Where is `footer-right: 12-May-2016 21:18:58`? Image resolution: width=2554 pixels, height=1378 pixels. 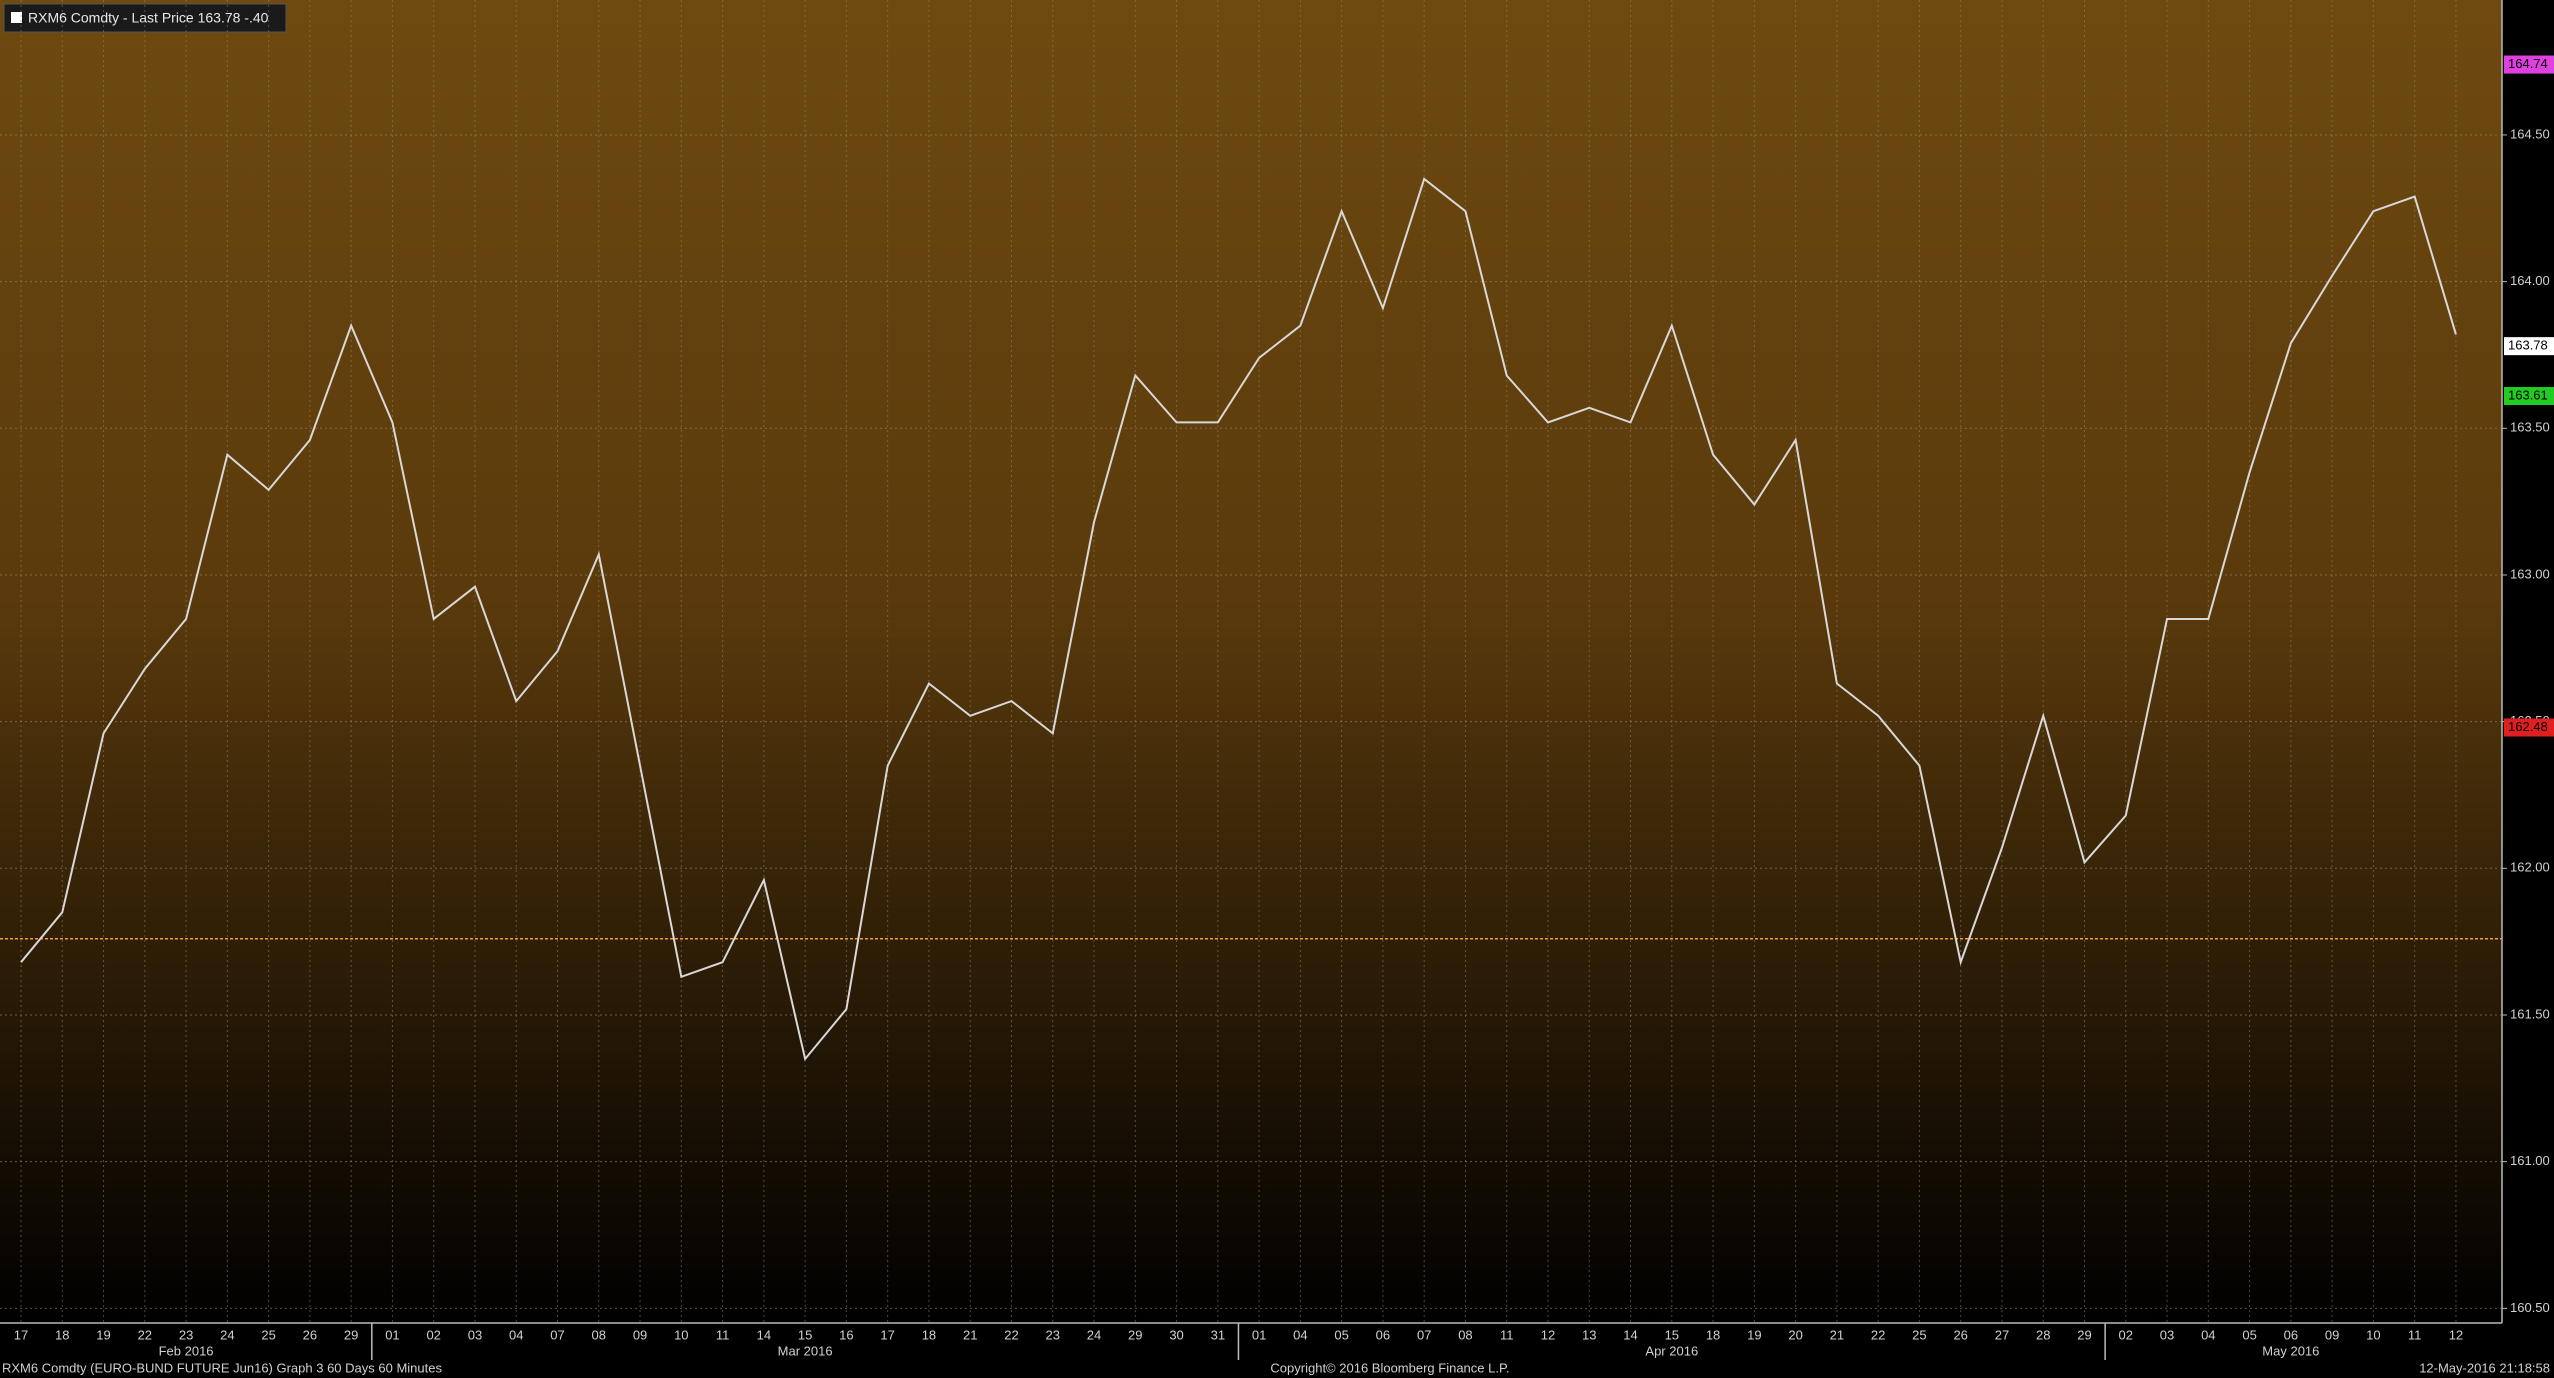 footer-right: 12-May-2016 21:18:58 is located at coordinates (2484, 1367).